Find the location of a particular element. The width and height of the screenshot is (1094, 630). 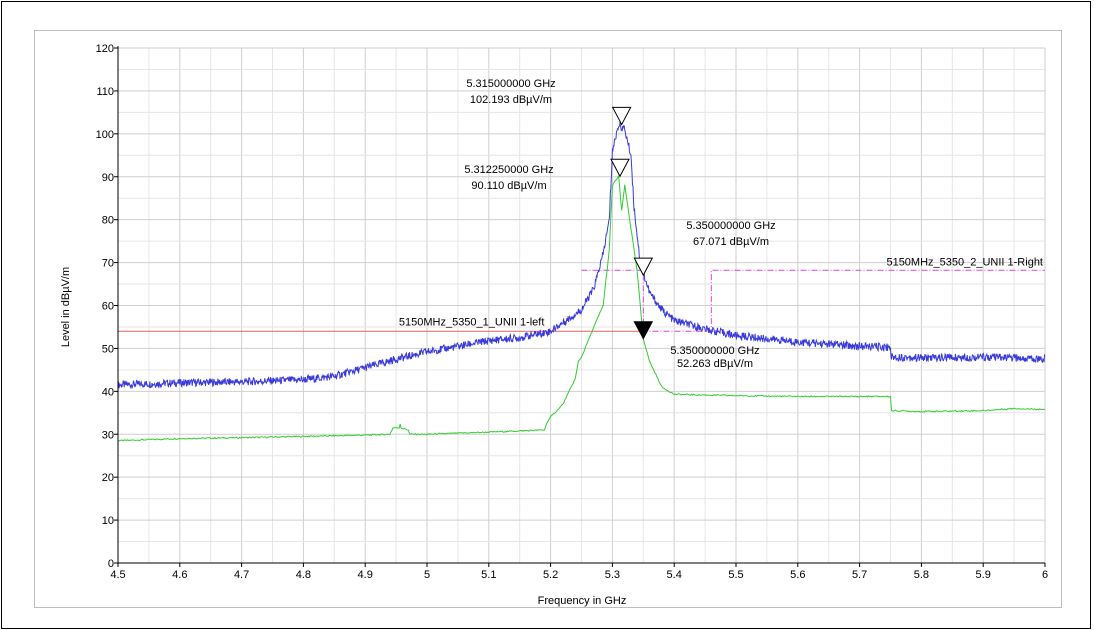

x-tick-label: 5.3 is located at coordinates (612, 575).